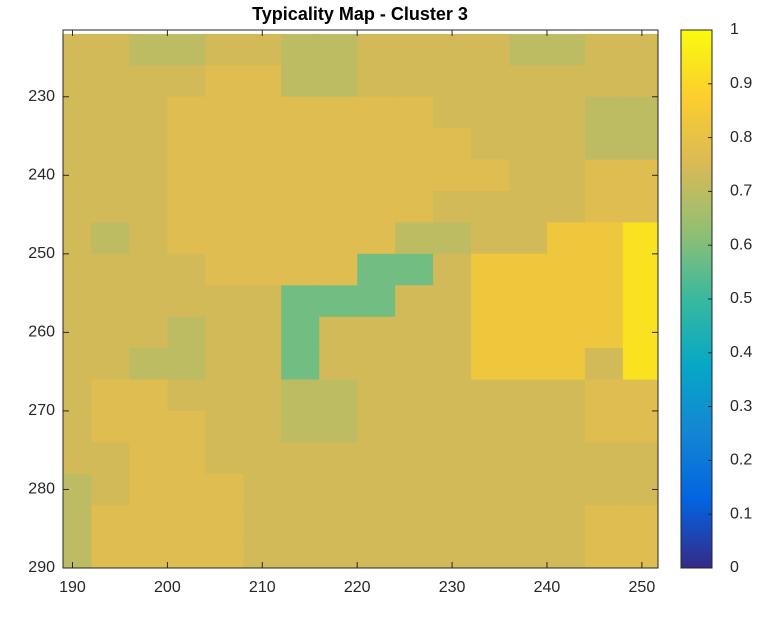 The height and width of the screenshot is (621, 769). I want to click on x-tick-label: 220, so click(357, 587).